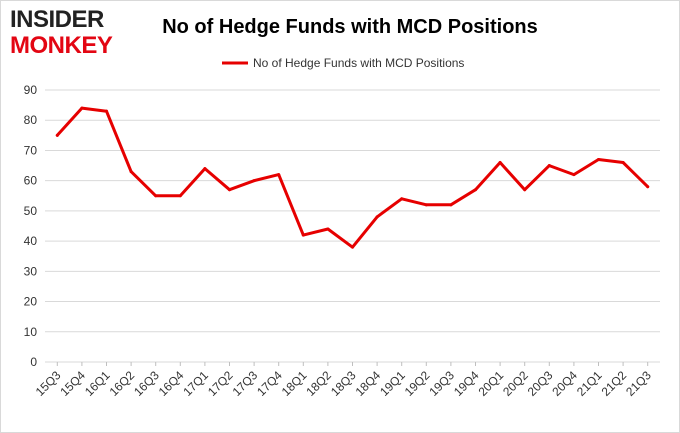  I want to click on legend: No of Hedge Funds with MCD Positions, so click(343, 63).